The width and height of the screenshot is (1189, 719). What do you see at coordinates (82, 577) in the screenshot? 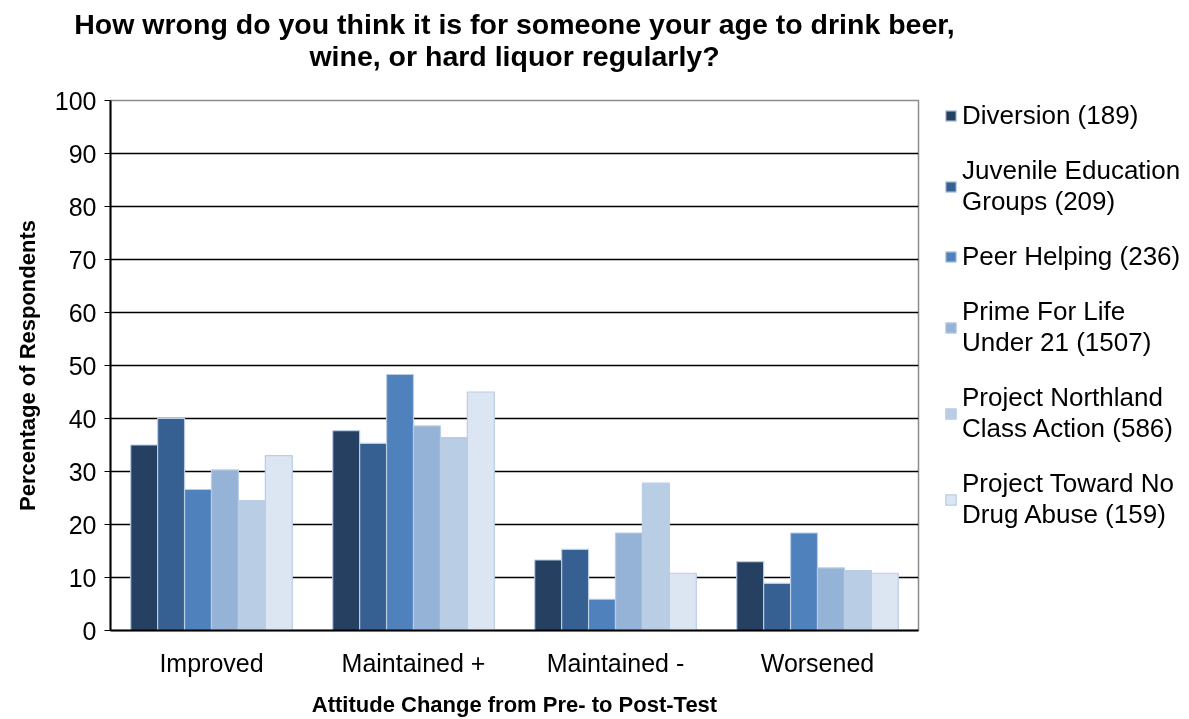
I see `y-tick-label: 10` at bounding box center [82, 577].